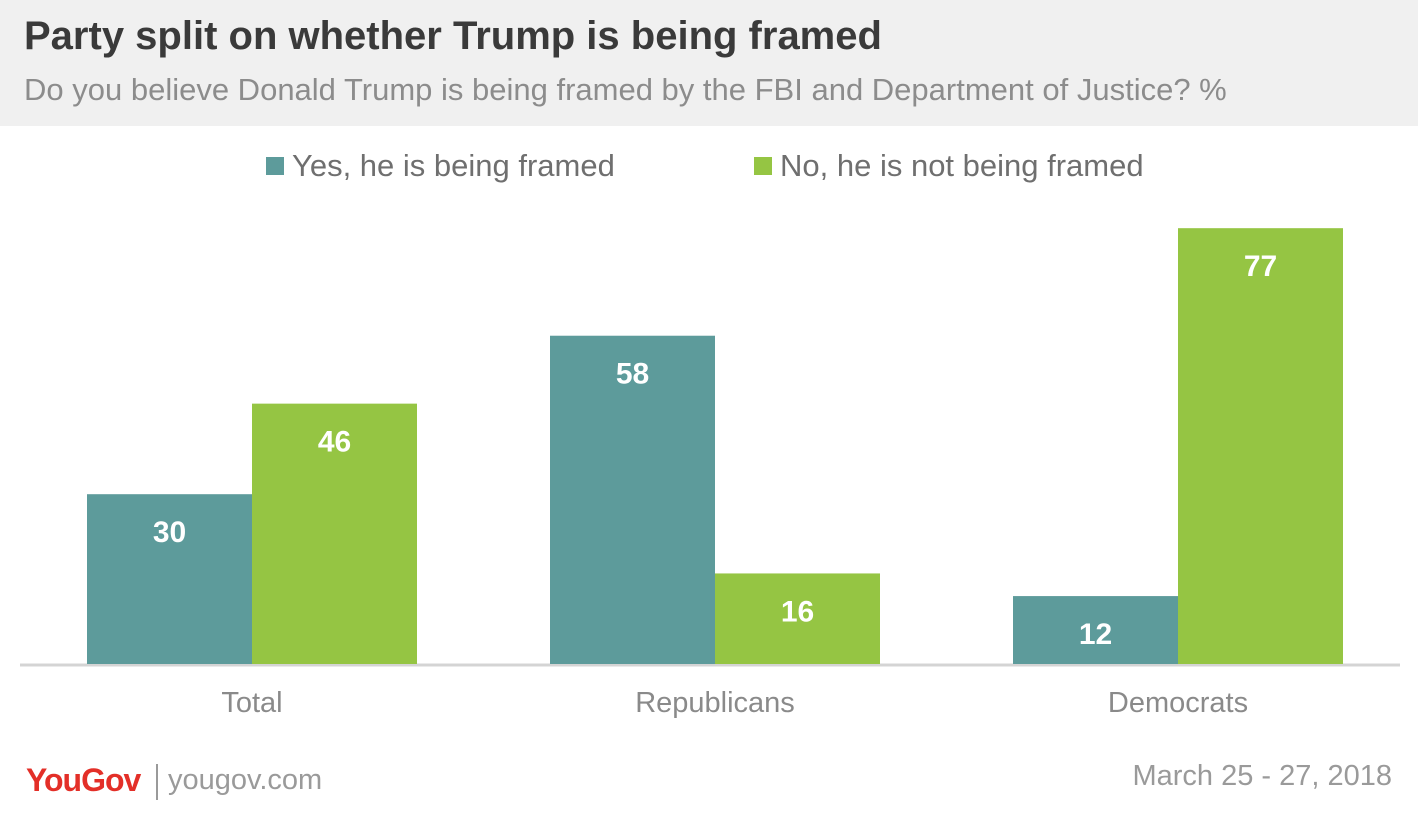  I want to click on yougov-logo: YouGov, so click(83, 780).